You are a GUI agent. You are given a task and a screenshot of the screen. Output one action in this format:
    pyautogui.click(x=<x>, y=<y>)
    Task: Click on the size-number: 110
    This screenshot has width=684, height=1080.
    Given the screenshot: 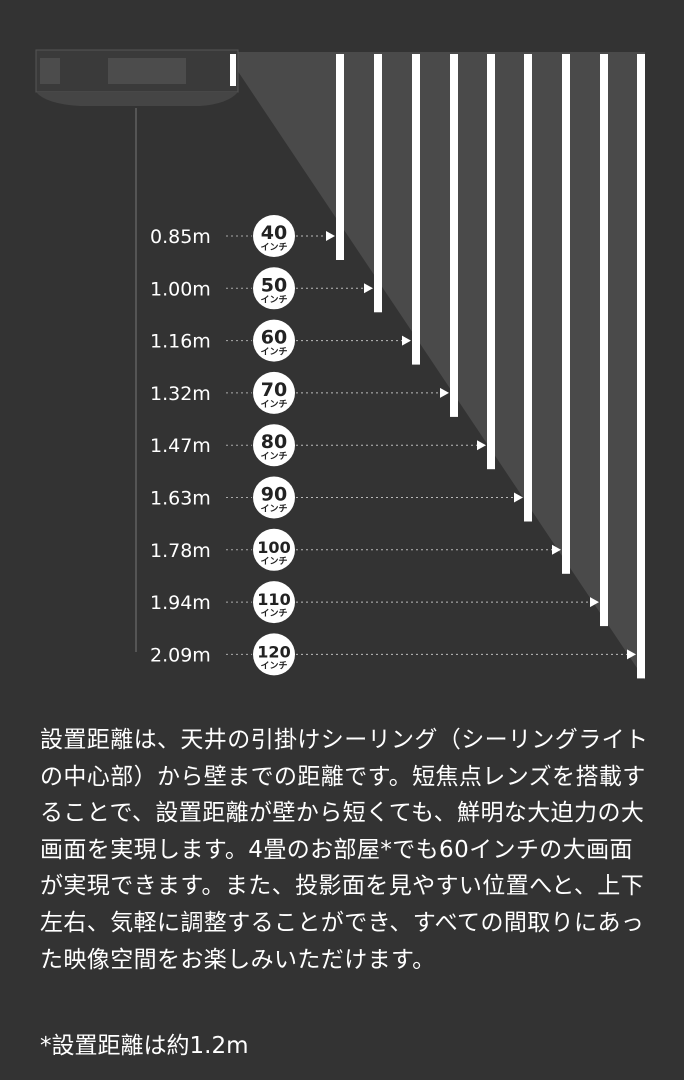 What is the action you would take?
    pyautogui.click(x=273, y=599)
    